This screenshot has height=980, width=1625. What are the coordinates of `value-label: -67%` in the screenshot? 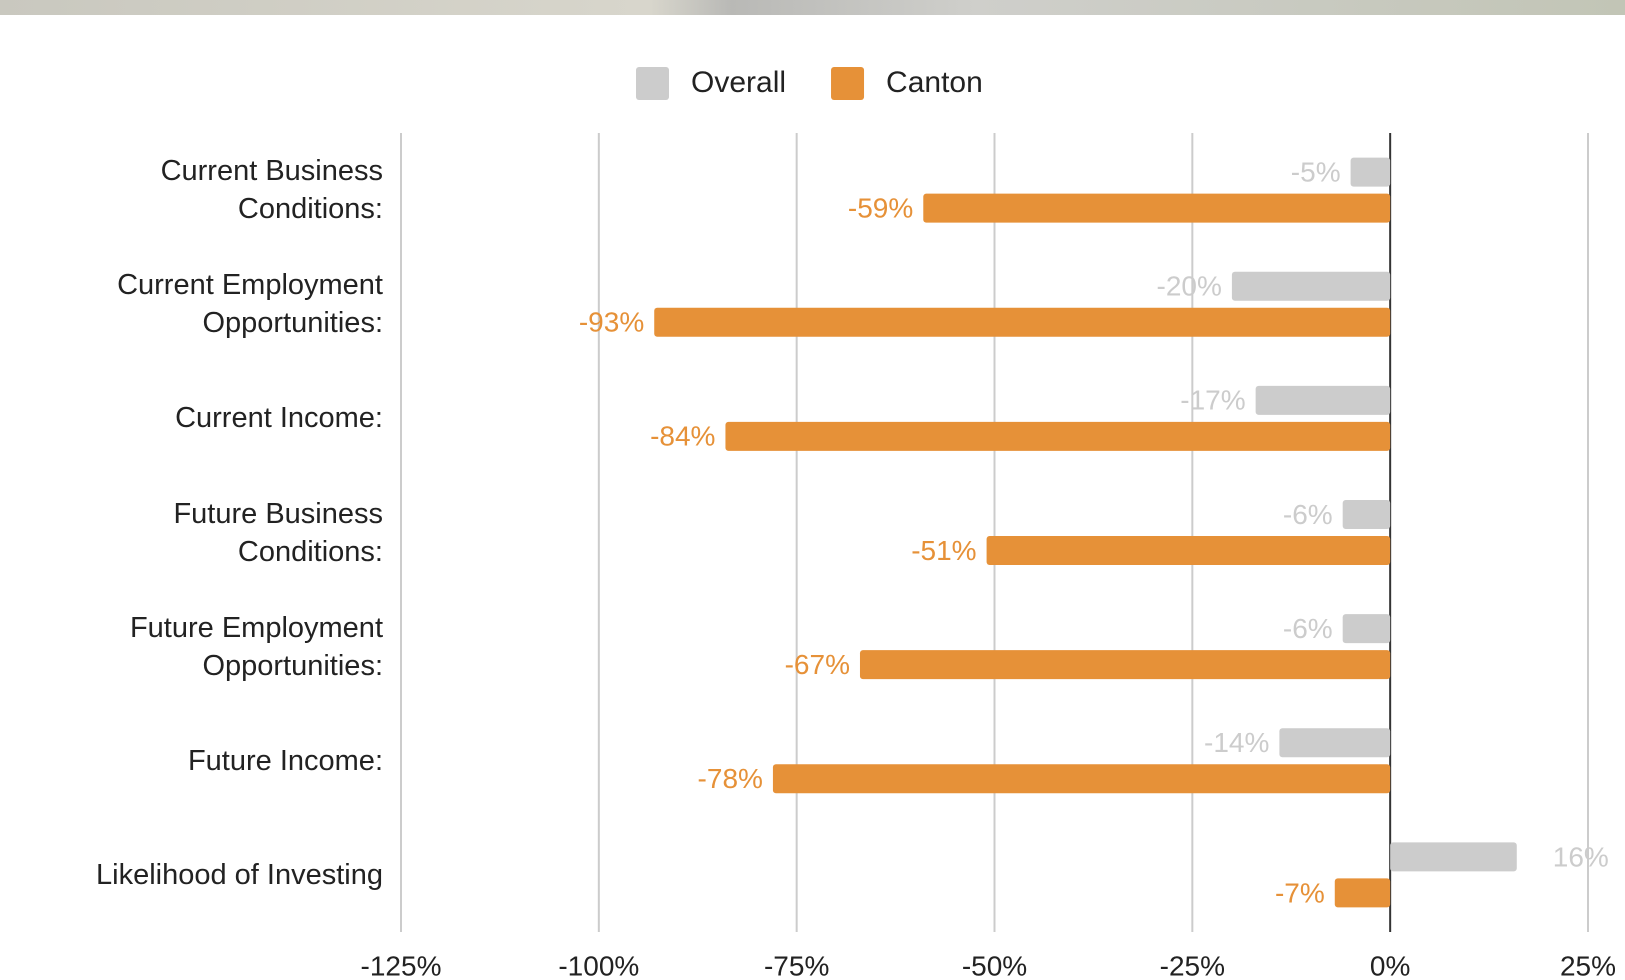 It's located at (817, 664).